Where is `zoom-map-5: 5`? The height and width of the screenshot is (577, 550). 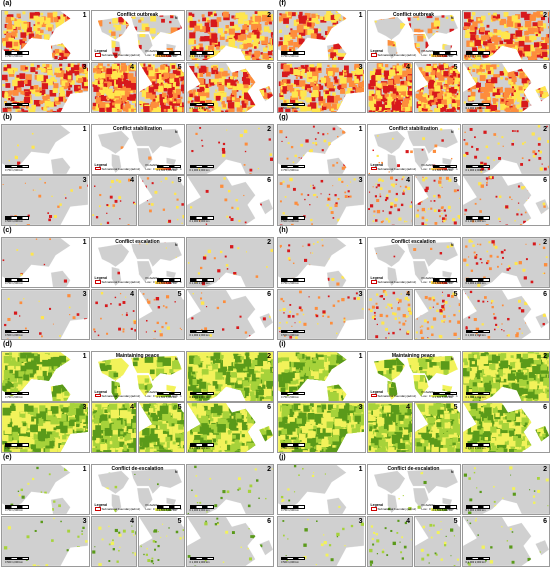 zoom-map-5: 5 is located at coordinates (161, 541).